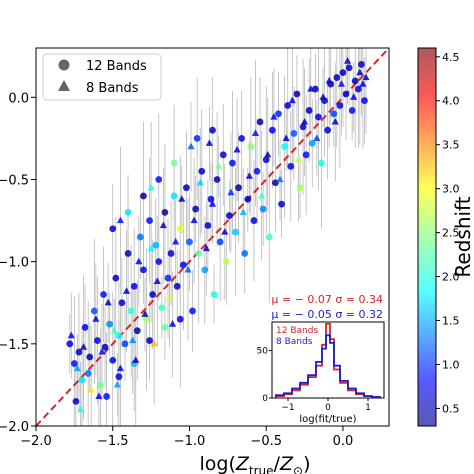  What do you see at coordinates (343, 441) in the screenshot?
I see `x-tick-label: 0.0` at bounding box center [343, 441].